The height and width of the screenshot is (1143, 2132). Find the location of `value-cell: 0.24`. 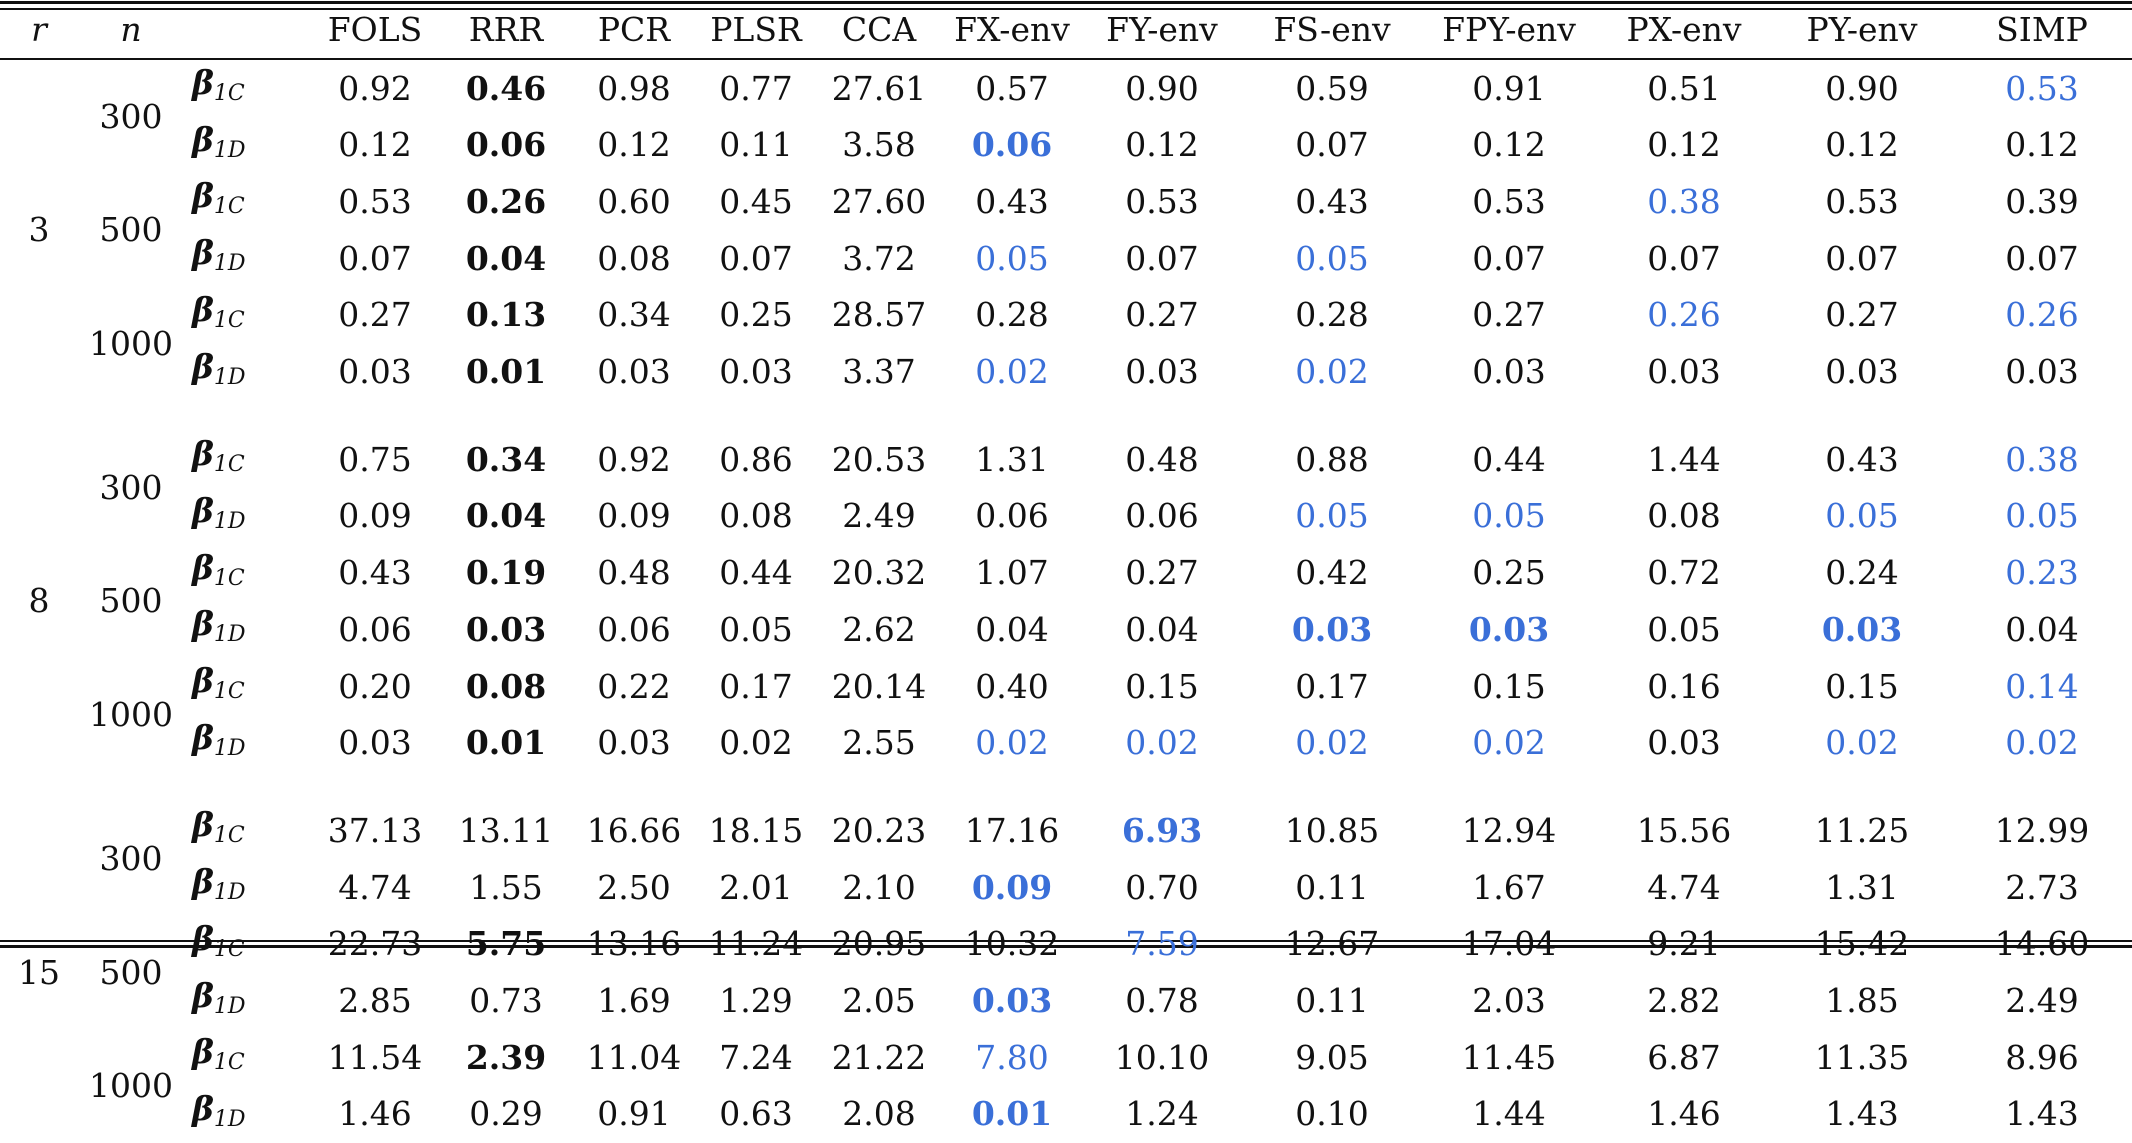

value-cell: 0.24 is located at coordinates (1862, 573).